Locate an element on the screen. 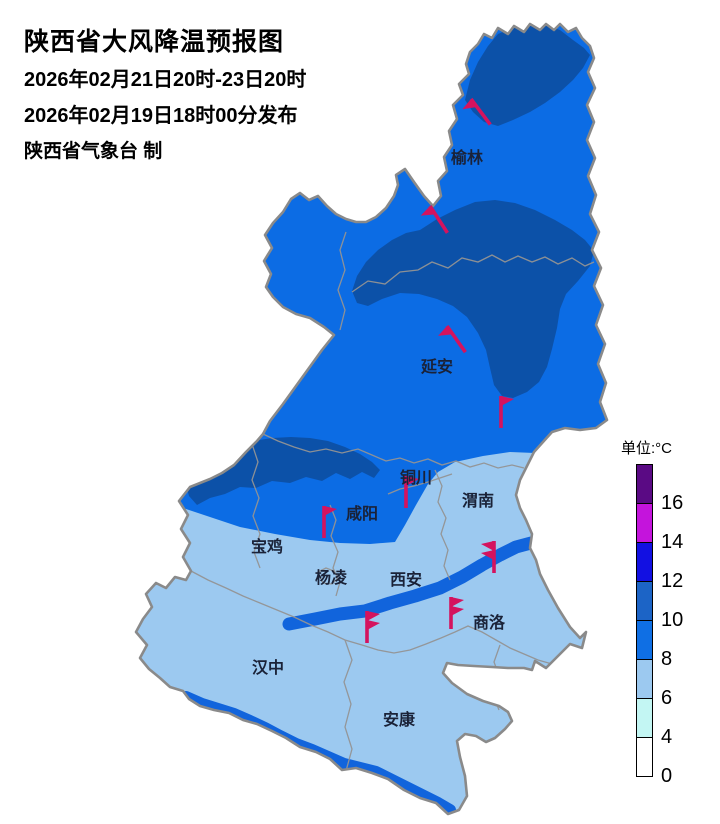  forecast-period: 2026年02月21日20时-23日20时 is located at coordinates (165, 80).